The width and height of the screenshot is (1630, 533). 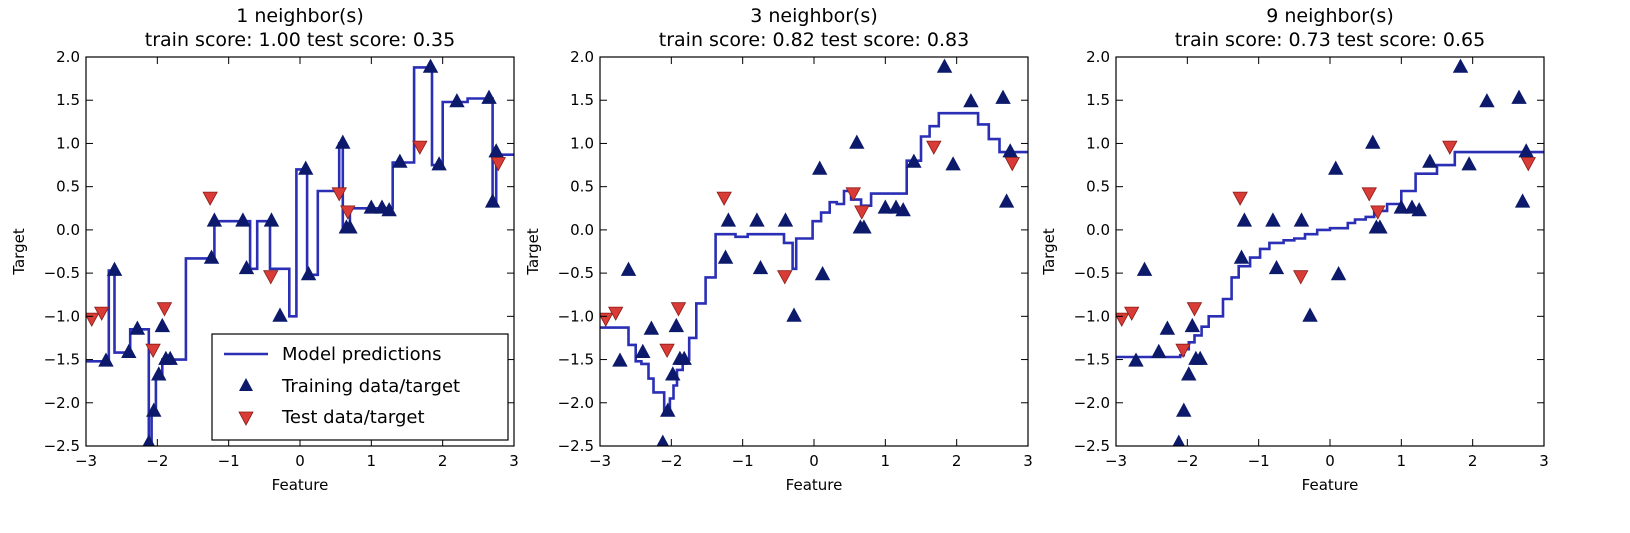 What do you see at coordinates (582, 187) in the screenshot?
I see `y-tick-label: 0.5` at bounding box center [582, 187].